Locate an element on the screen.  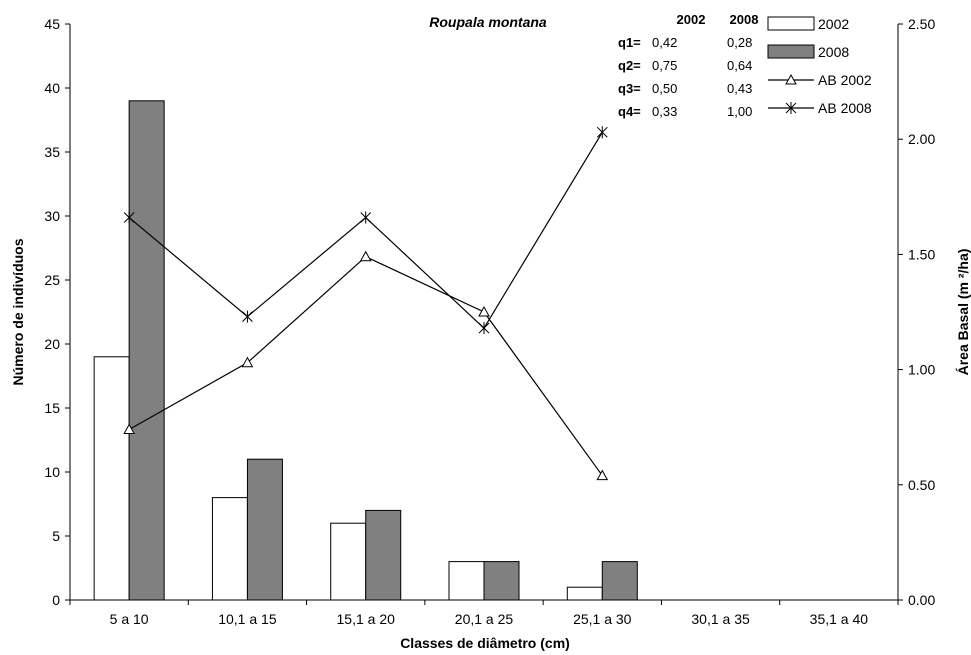
y-tick-label: 40 is located at coordinates (52, 88).